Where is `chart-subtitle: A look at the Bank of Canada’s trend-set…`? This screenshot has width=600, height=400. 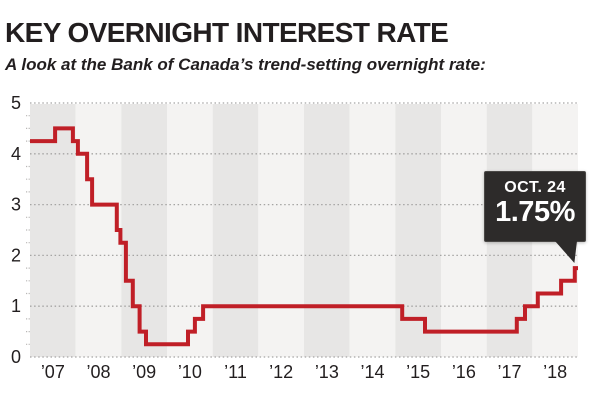 chart-subtitle: A look at the Bank of Canada’s trend-set… is located at coordinates (245, 64).